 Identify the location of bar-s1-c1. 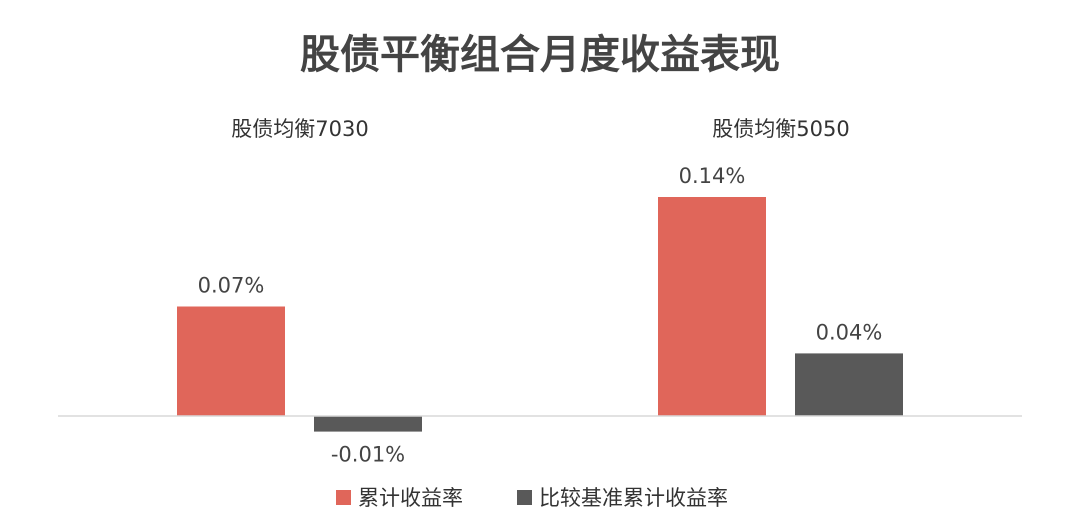
(849, 384).